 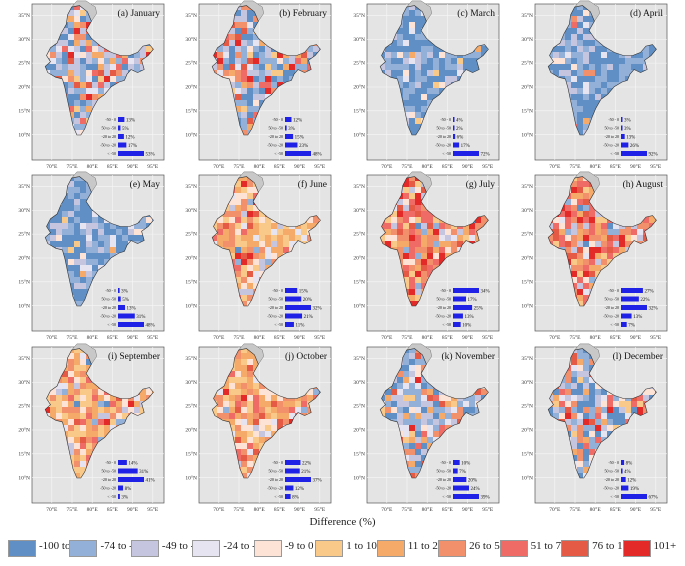 What do you see at coordinates (634, 307) in the screenshot?
I see `bar` at bounding box center [634, 307].